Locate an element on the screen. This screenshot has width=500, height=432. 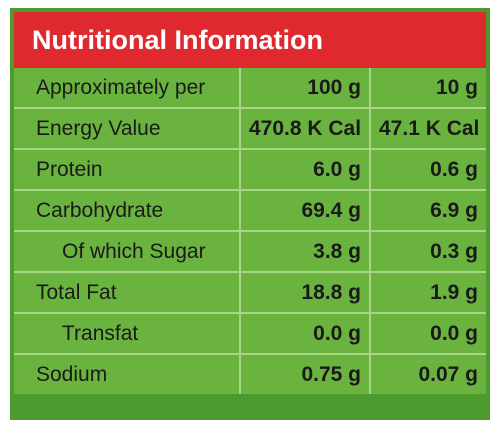
value-per-10g: 0.6 g is located at coordinates (427, 169).